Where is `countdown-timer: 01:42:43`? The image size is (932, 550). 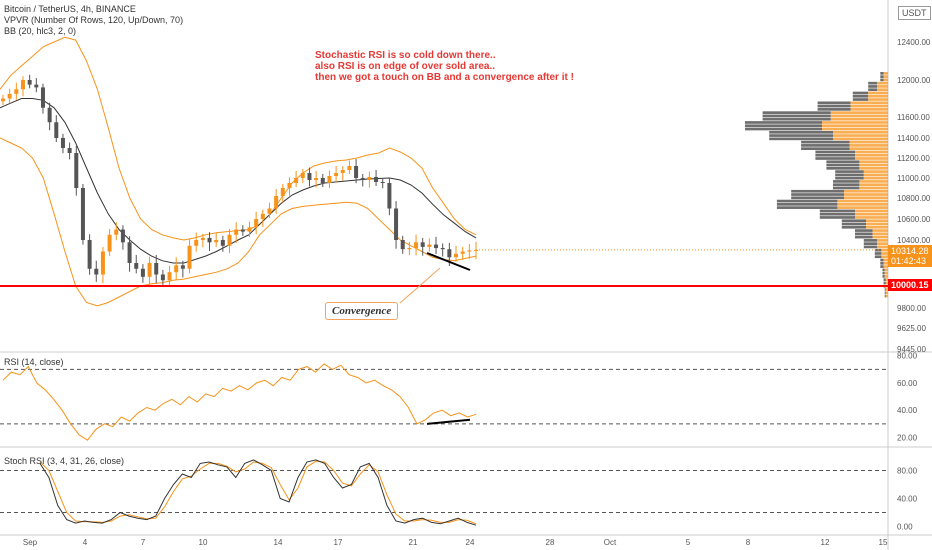 countdown-timer: 01:42:43 is located at coordinates (909, 261).